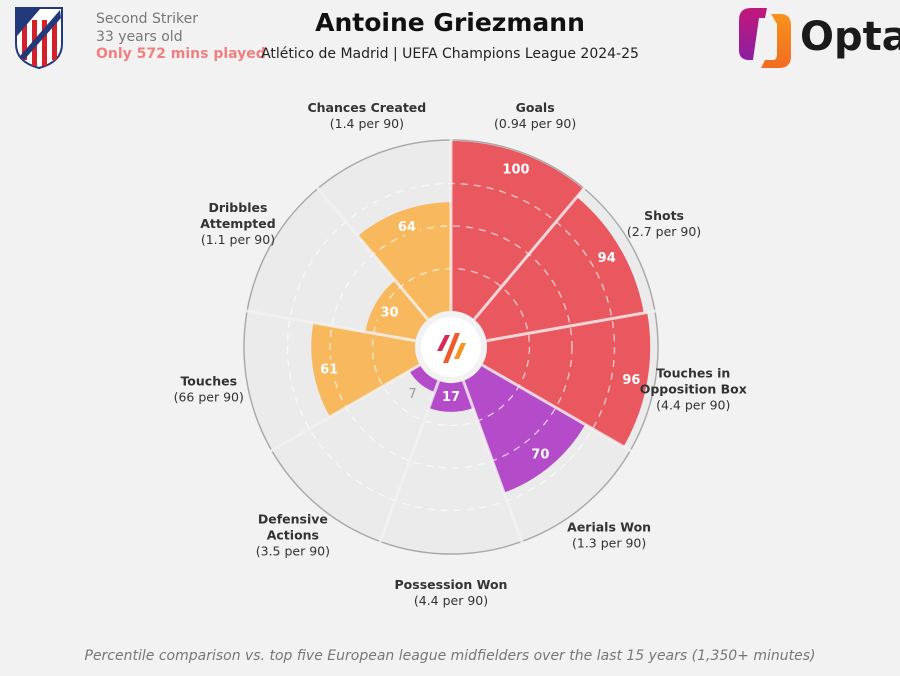 This screenshot has width=900, height=676. I want to click on category-label: Actions, so click(293, 534).